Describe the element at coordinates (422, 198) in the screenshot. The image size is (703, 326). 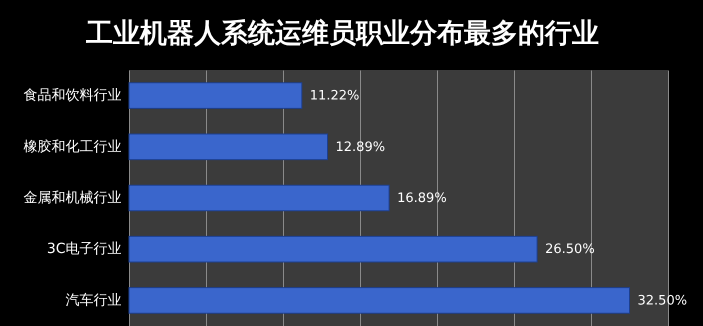
I see `data-label: 16.89%` at that location.